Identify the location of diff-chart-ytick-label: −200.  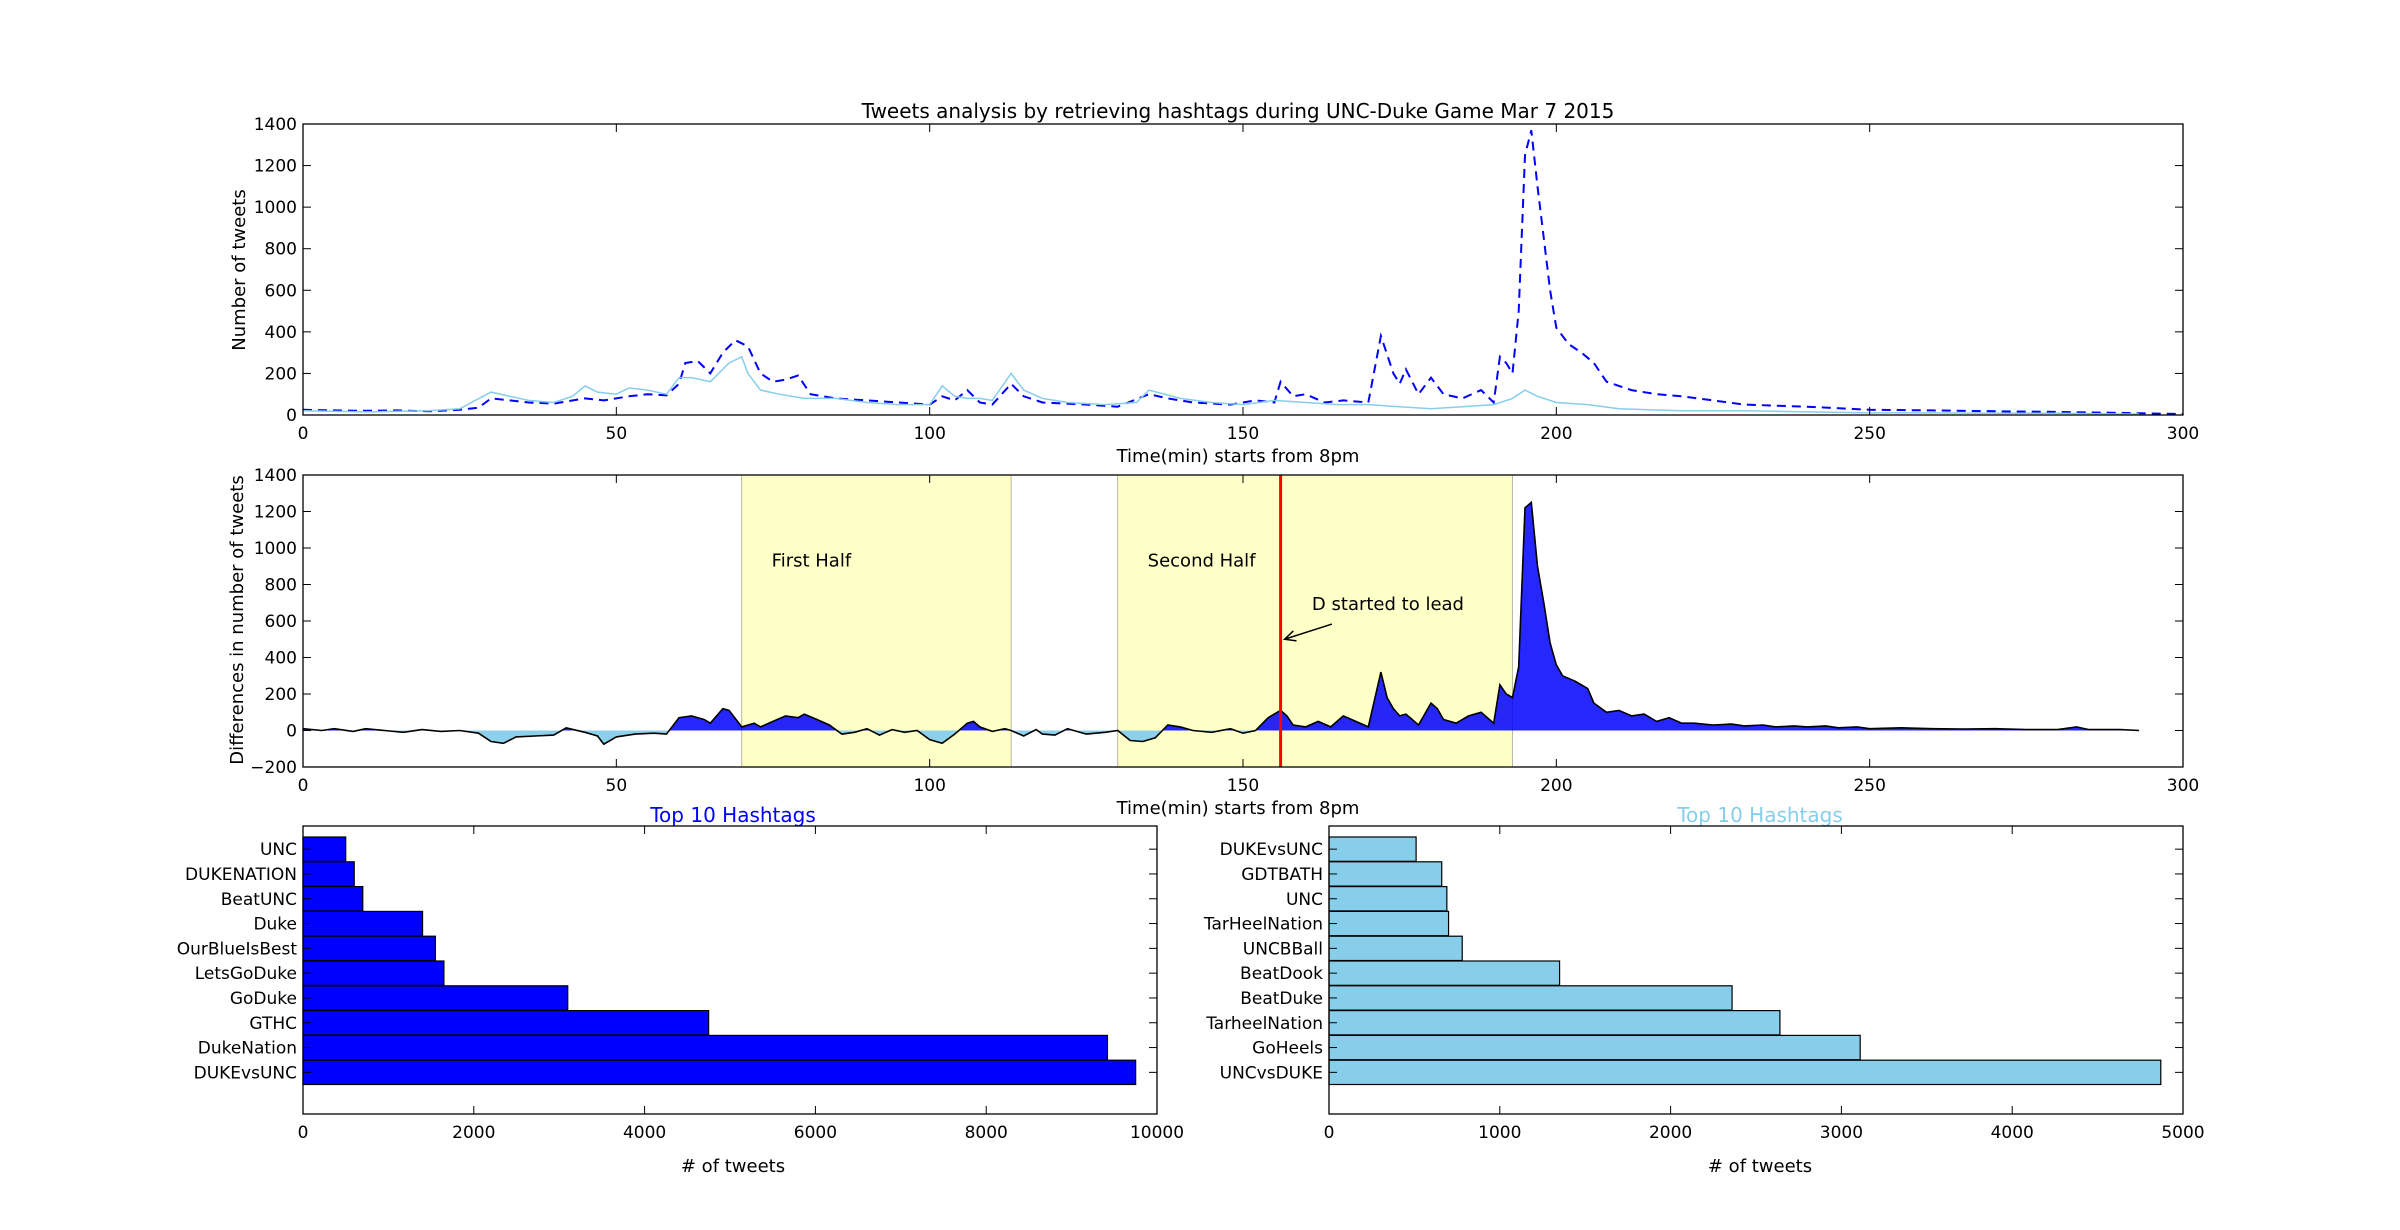
(273, 768).